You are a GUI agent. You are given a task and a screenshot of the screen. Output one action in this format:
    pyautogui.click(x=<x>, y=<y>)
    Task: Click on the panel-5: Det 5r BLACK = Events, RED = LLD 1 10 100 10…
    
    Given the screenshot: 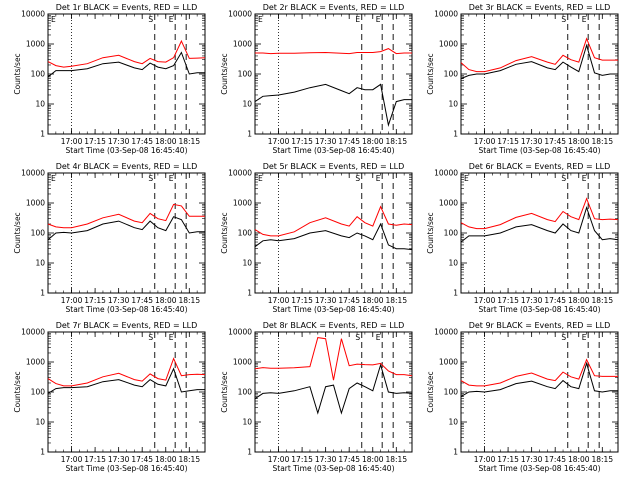 What is the action you would take?
    pyautogui.click(x=316, y=238)
    